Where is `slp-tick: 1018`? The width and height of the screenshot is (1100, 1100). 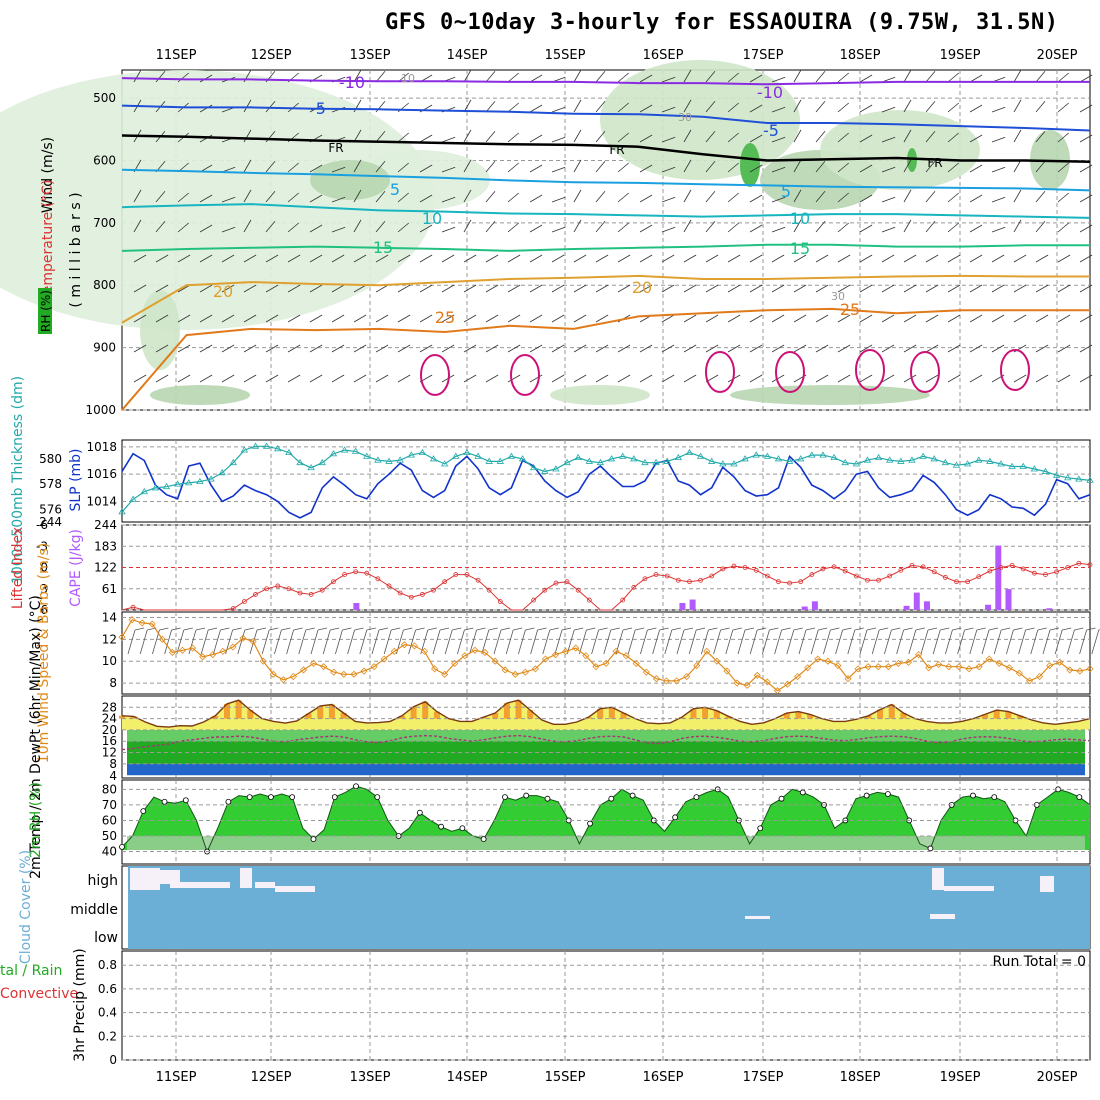 slp-tick: 1018 is located at coordinates (101, 447).